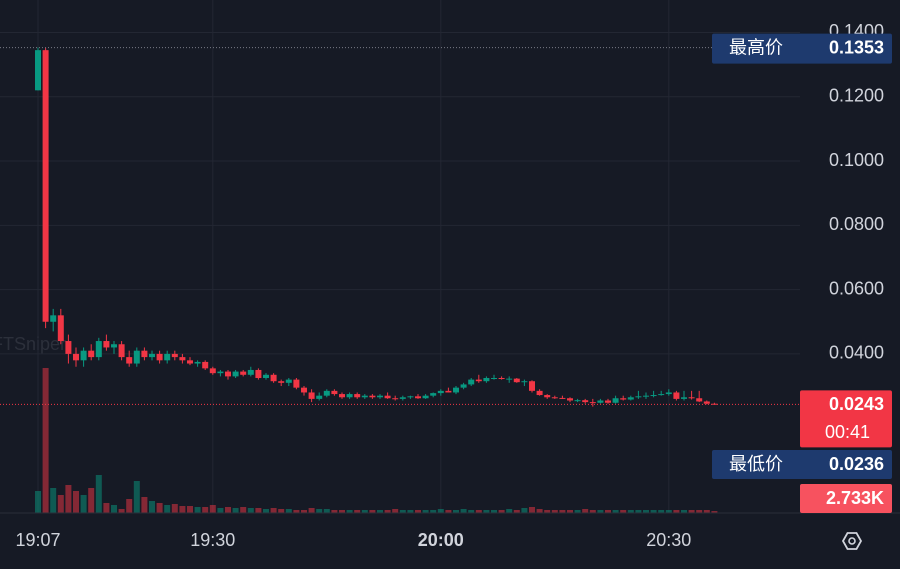 This screenshot has width=900, height=569. What do you see at coordinates (856, 353) in the screenshot?
I see `y-tick-label: 0.0400` at bounding box center [856, 353].